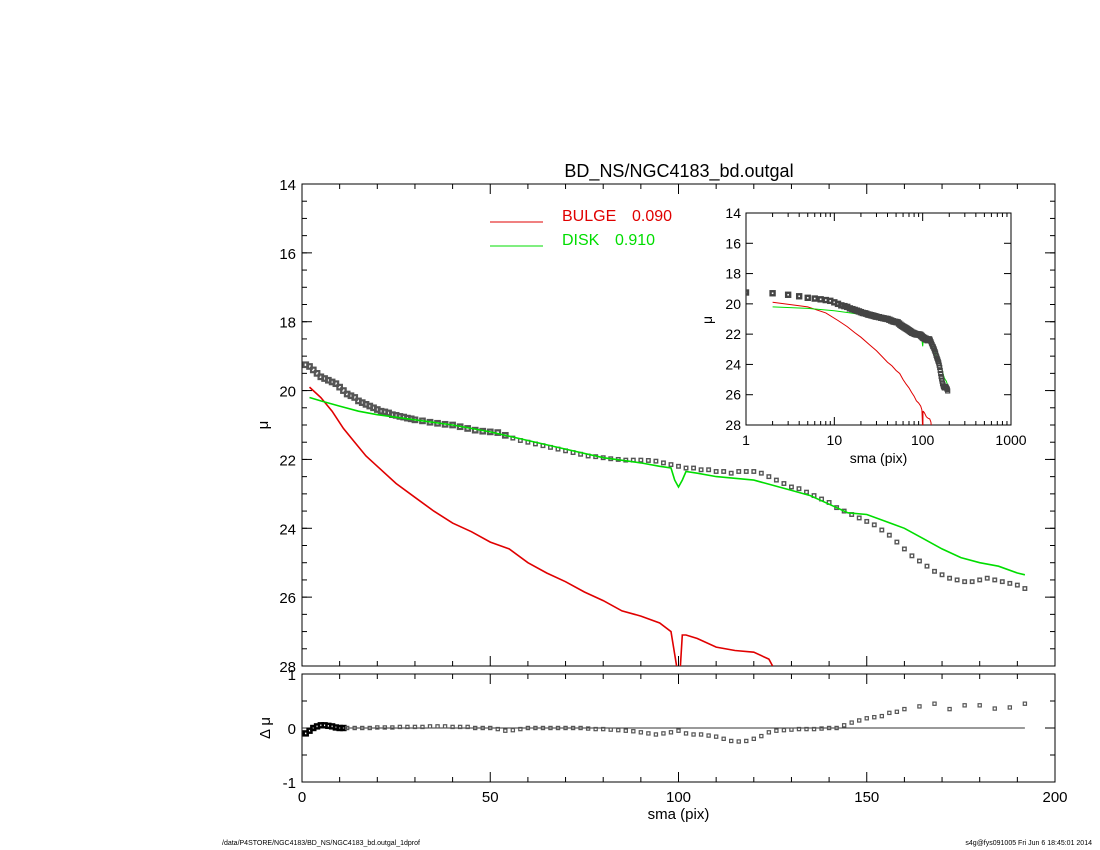 The image size is (1100, 850). What do you see at coordinates (302, 797) in the screenshot?
I see `x-tick-label: 0` at bounding box center [302, 797].